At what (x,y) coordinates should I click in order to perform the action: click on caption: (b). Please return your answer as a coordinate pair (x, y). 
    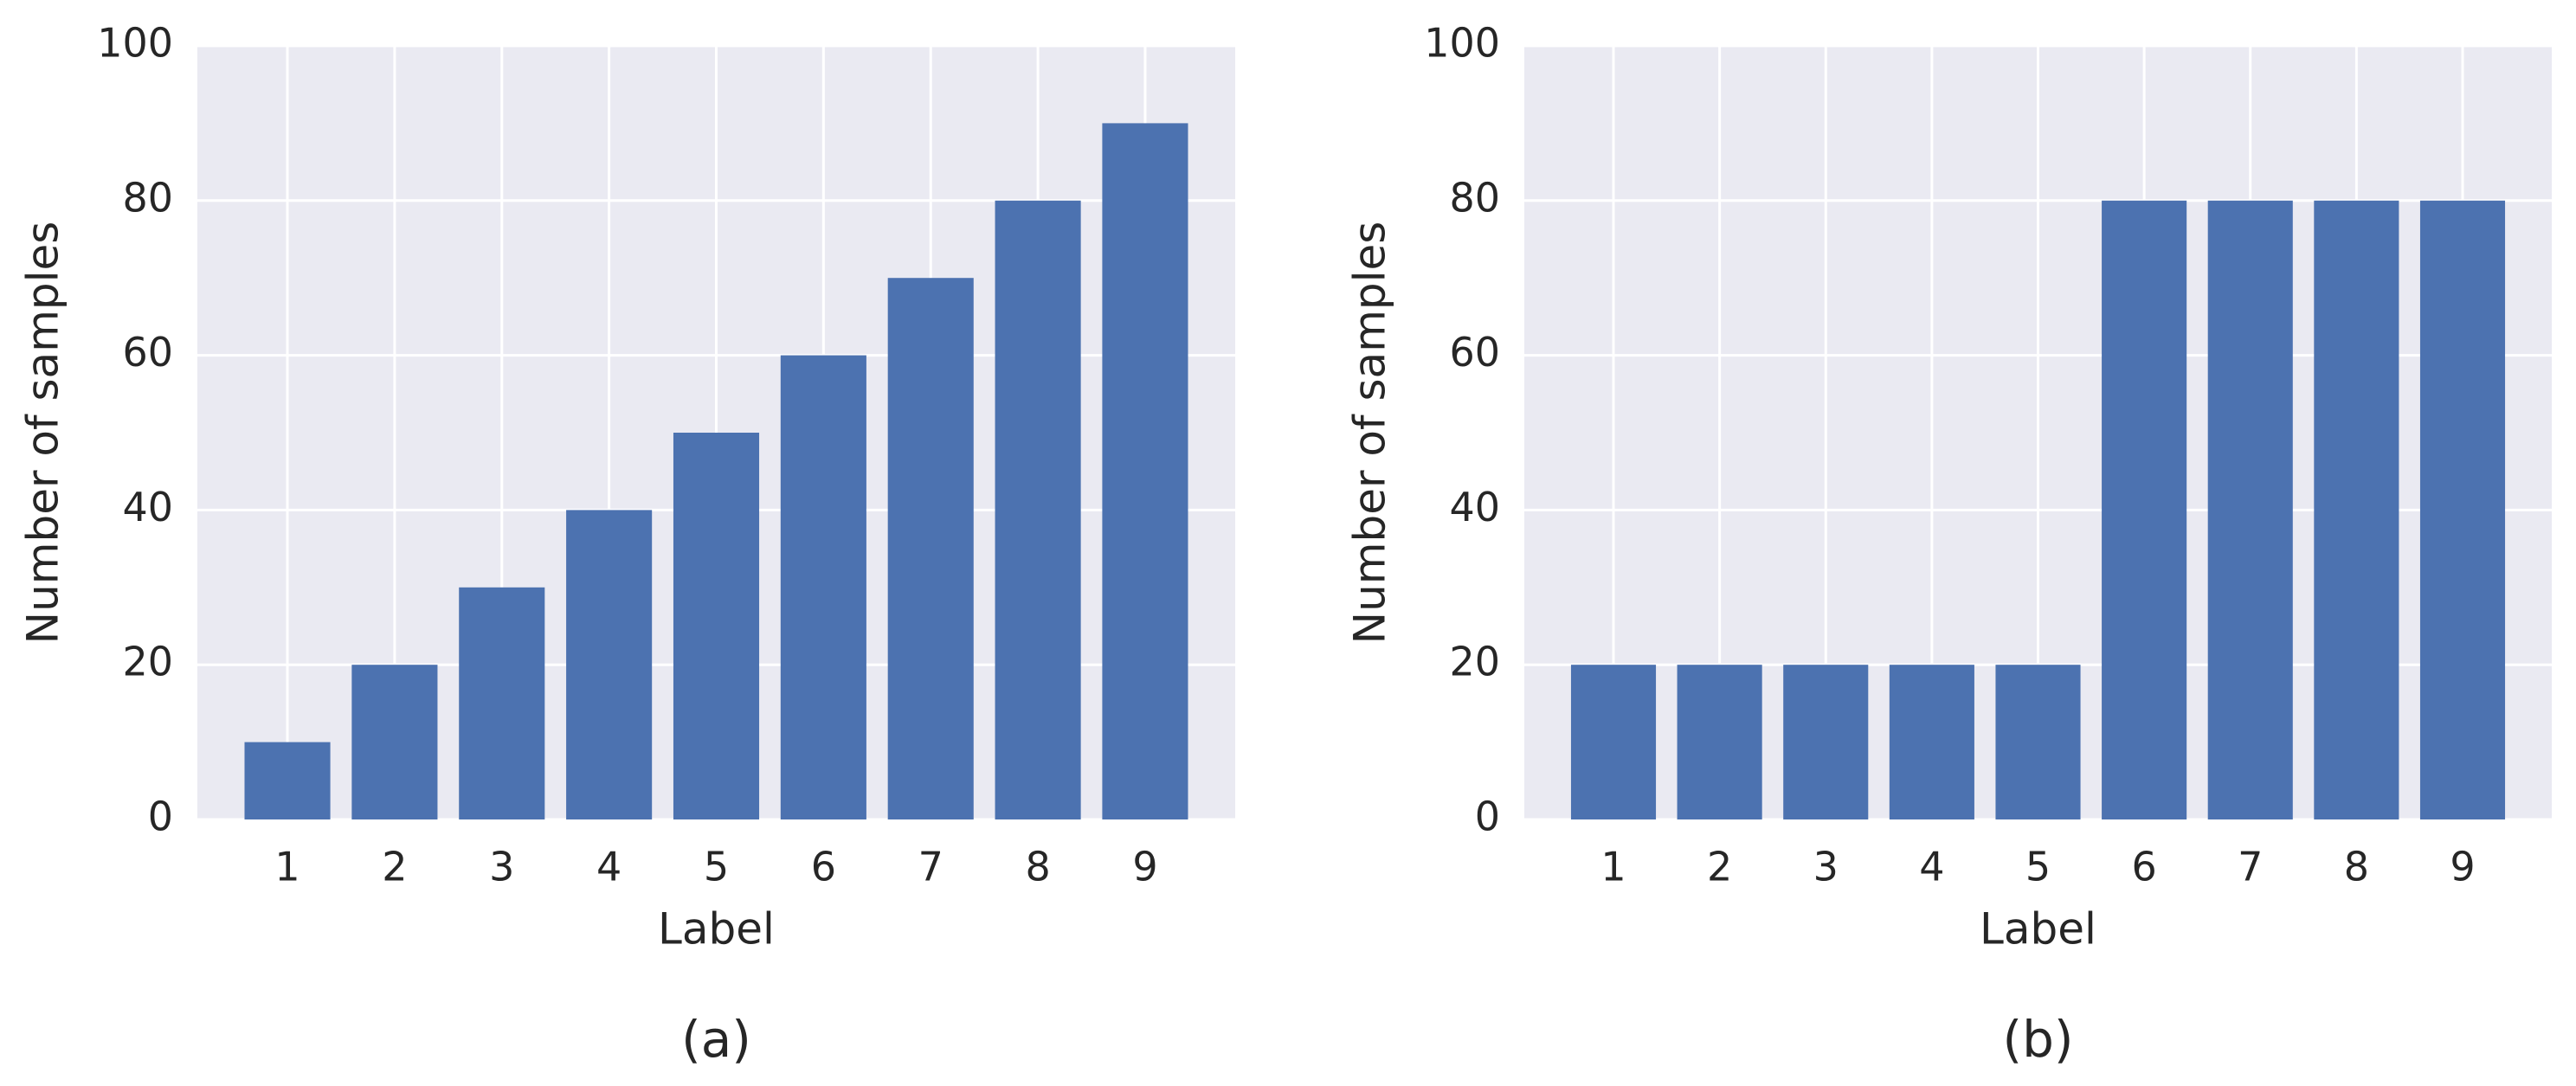
    Looking at the image, I should click on (2037, 1040).